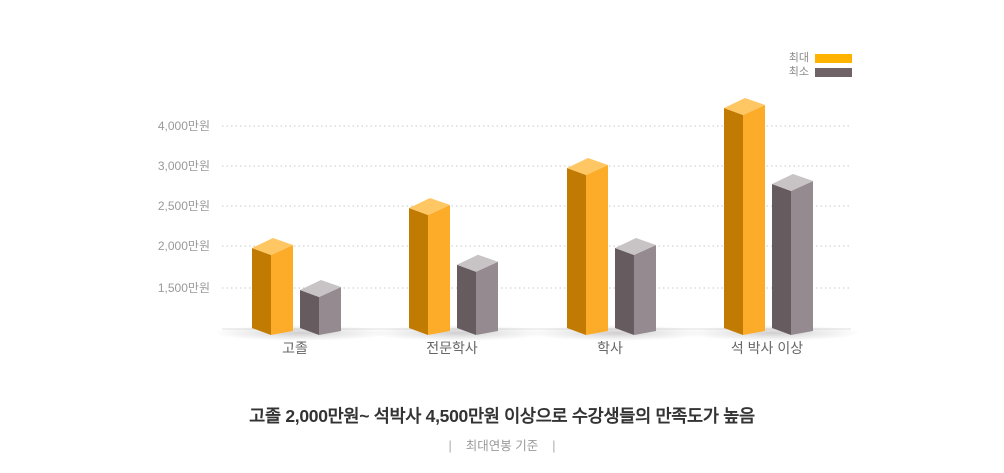 The width and height of the screenshot is (1004, 473). Describe the element at coordinates (733, 221) in the screenshot. I see `bar-max-3-side-face` at that location.